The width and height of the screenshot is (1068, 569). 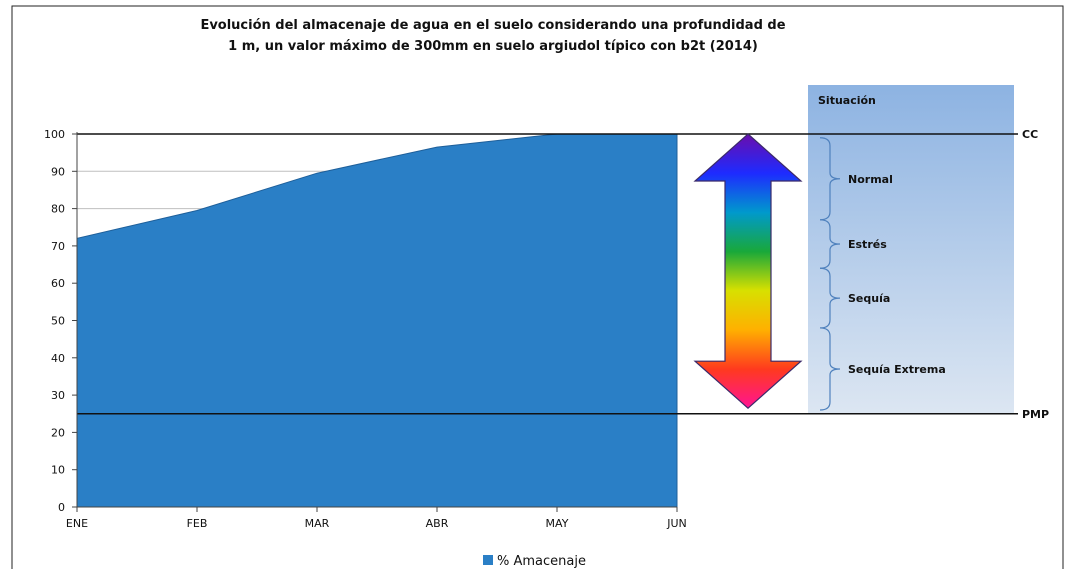 I want to click on zone-label: Normal, so click(x=870, y=179).